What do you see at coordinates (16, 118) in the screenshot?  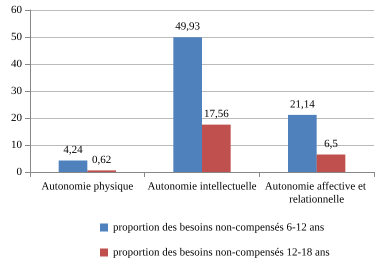 I see `y-tick-label: 20` at bounding box center [16, 118].